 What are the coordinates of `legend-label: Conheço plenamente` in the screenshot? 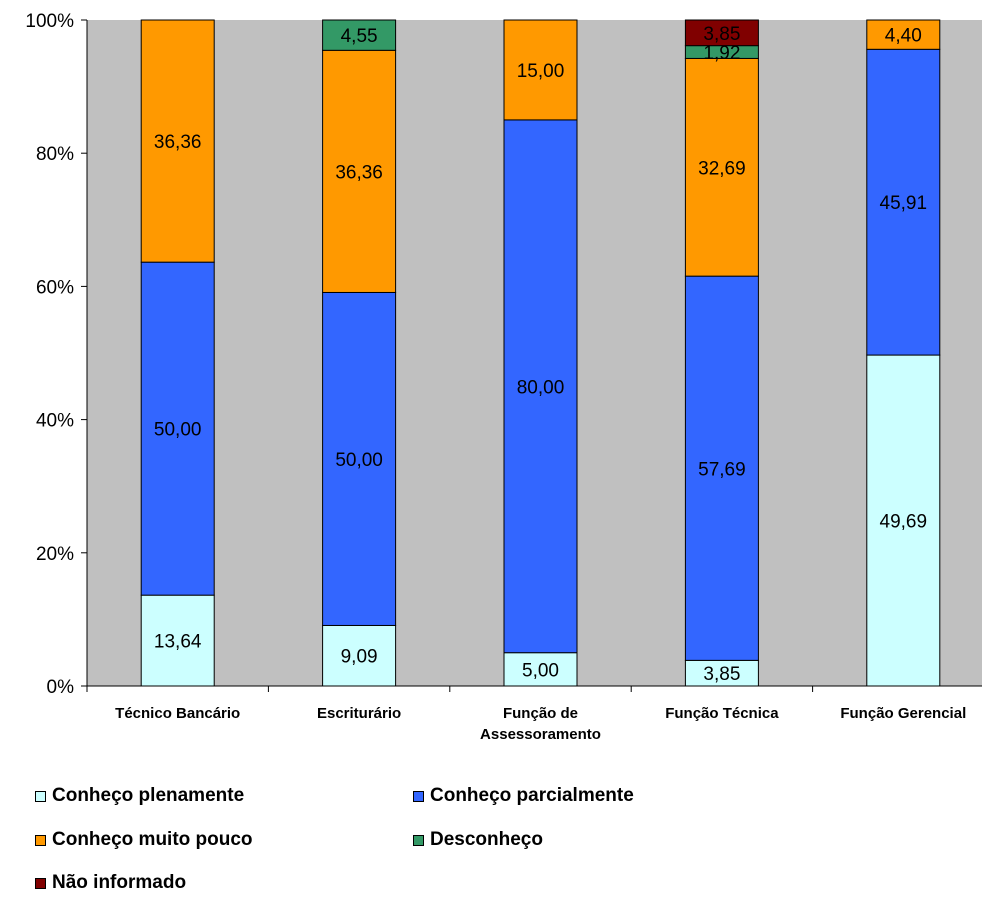 It's located at (148, 795).